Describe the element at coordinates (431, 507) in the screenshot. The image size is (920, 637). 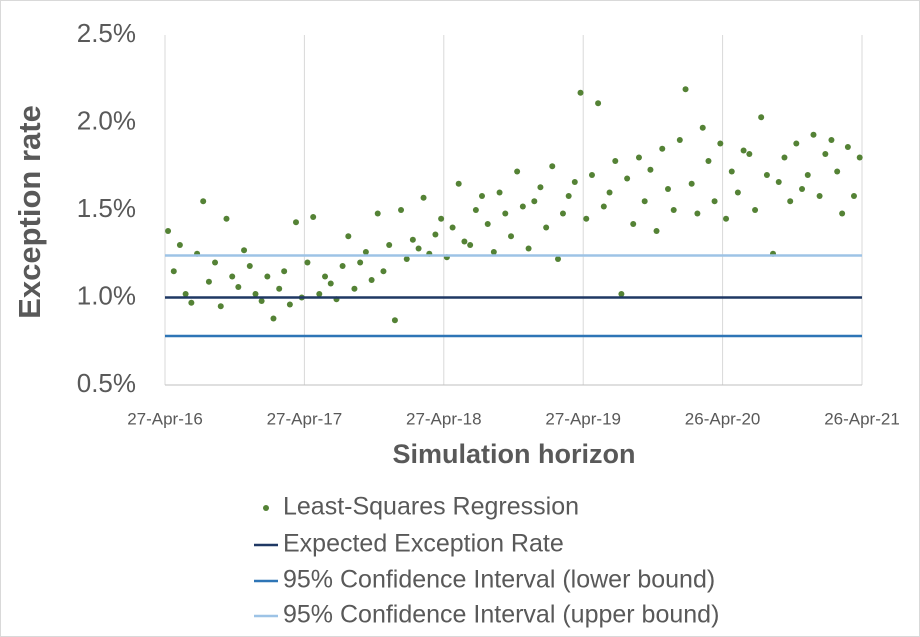
I see `legend-label: Least-Squares Regression` at that location.